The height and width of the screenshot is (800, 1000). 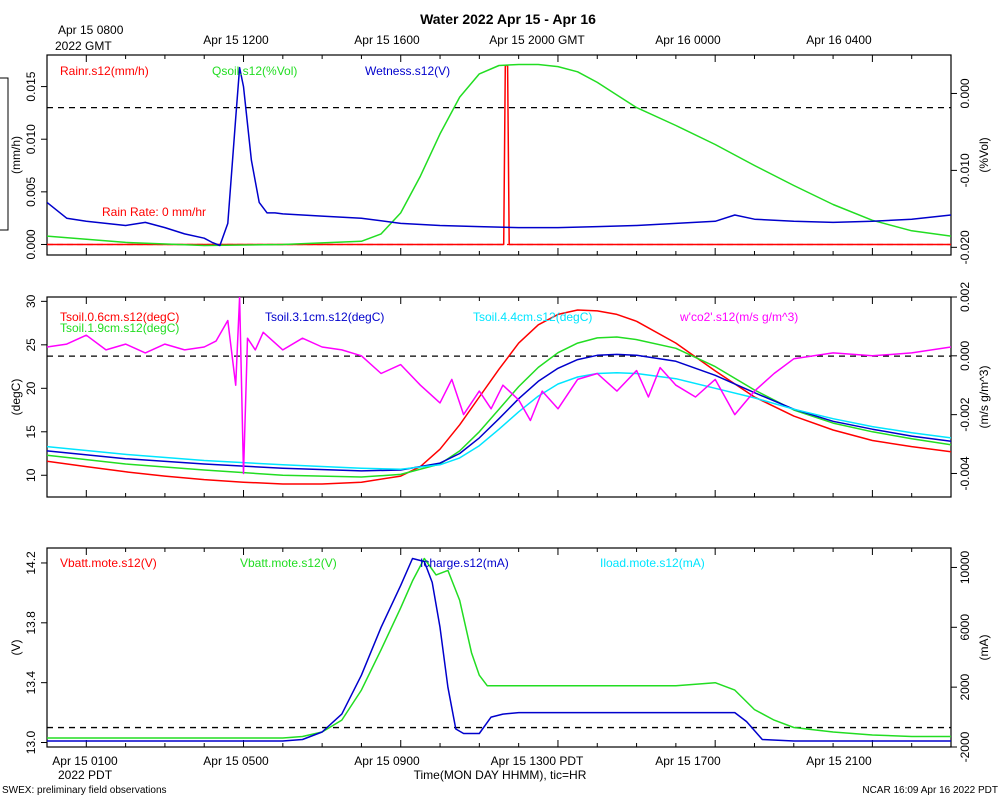 What do you see at coordinates (499, 420) in the screenshot?
I see `series-line-tsoil-4-4cm-s12-degc-cyan` at bounding box center [499, 420].